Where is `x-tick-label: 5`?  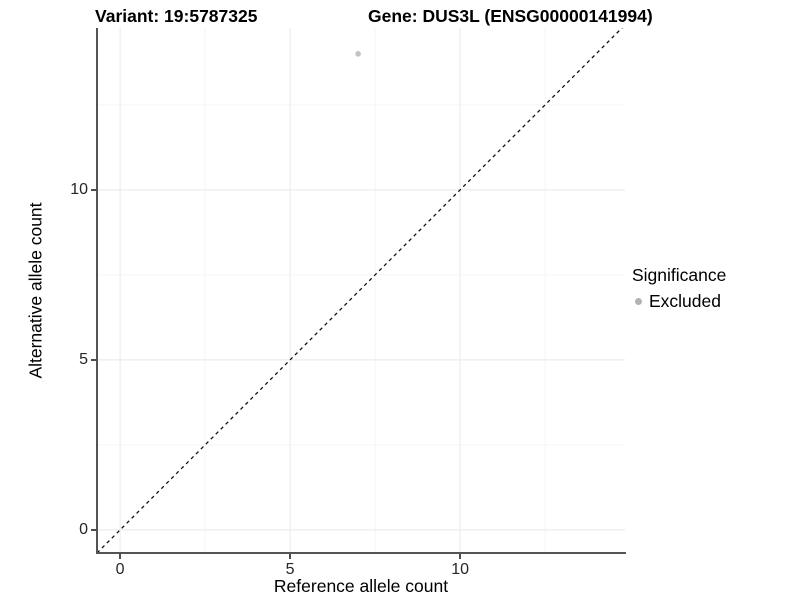
x-tick-label: 5 is located at coordinates (290, 569).